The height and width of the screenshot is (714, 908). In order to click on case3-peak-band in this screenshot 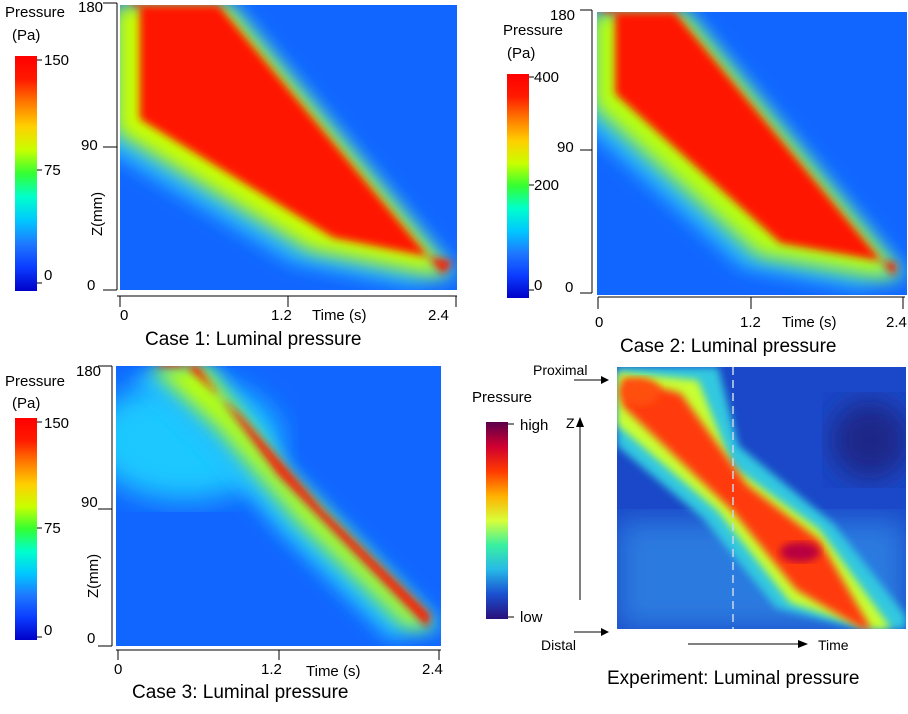, I will do `click(293, 497)`.